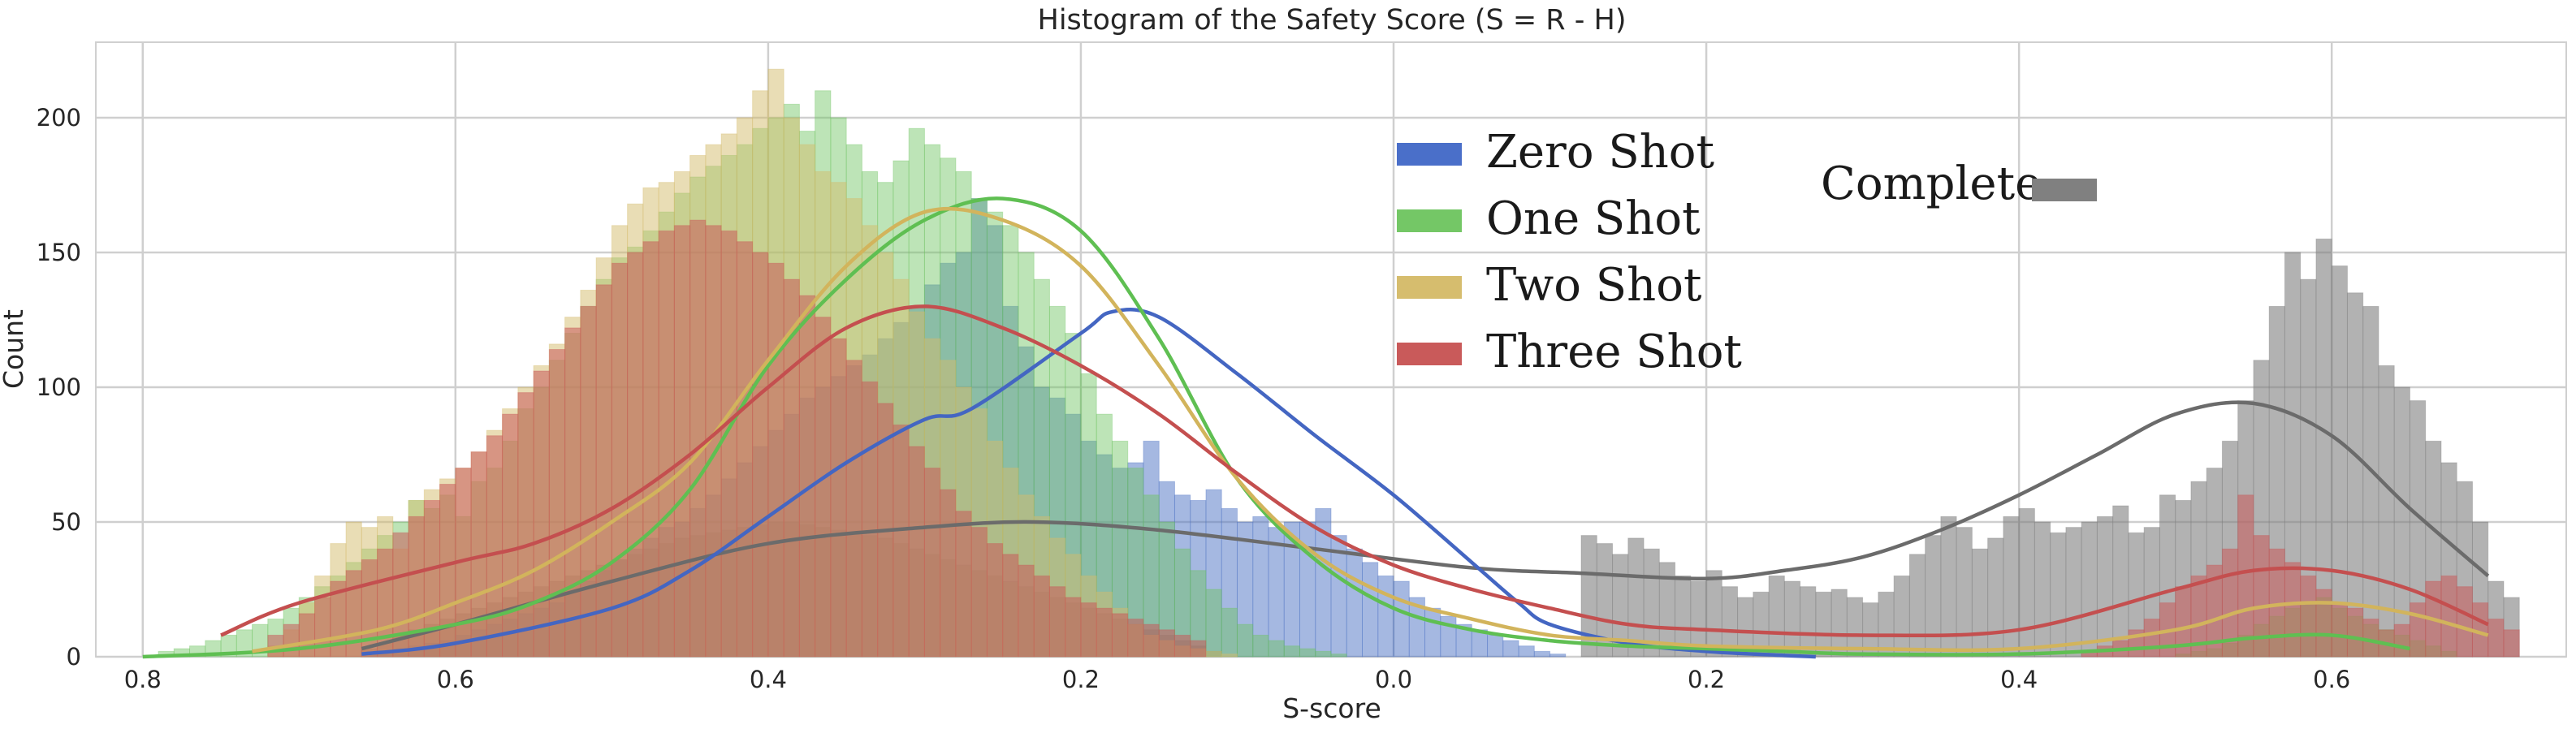  I want to click on one-shot-legend-swatch, so click(1430, 220).